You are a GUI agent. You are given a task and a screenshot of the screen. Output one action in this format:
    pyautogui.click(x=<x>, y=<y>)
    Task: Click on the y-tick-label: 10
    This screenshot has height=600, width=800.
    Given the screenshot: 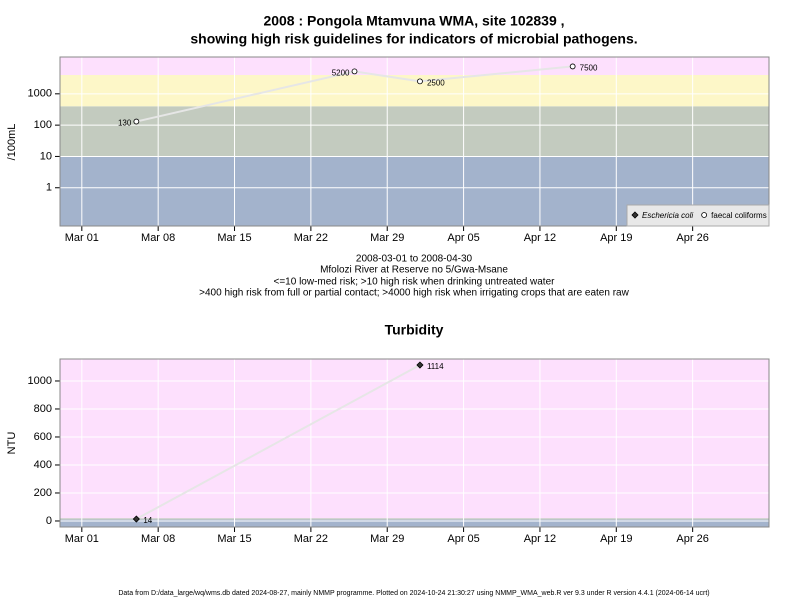 What is the action you would take?
    pyautogui.click(x=46, y=156)
    